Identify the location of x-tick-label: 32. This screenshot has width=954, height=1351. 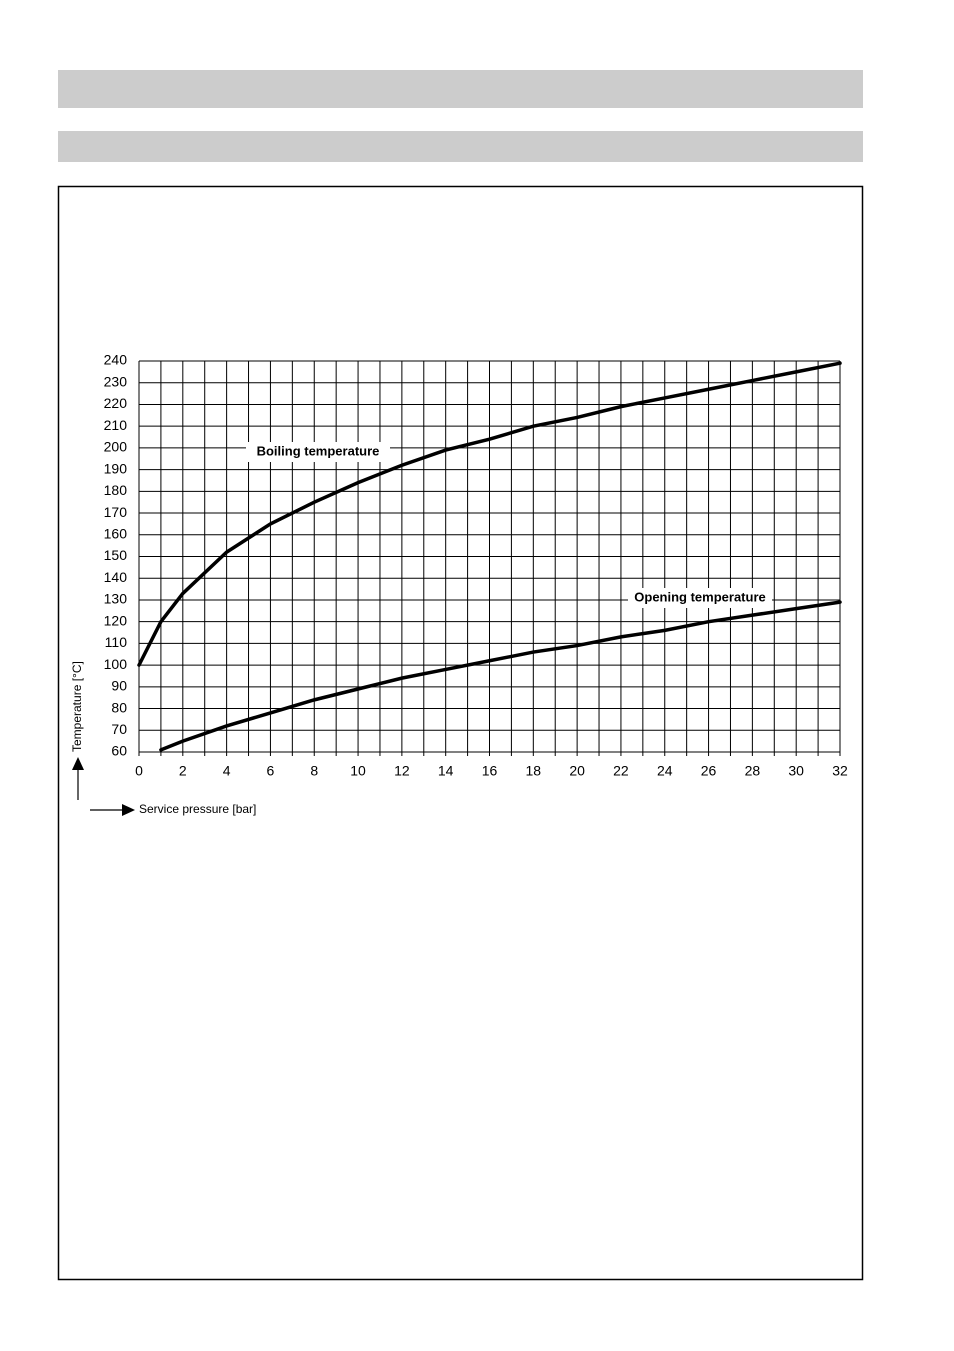
(840, 771).